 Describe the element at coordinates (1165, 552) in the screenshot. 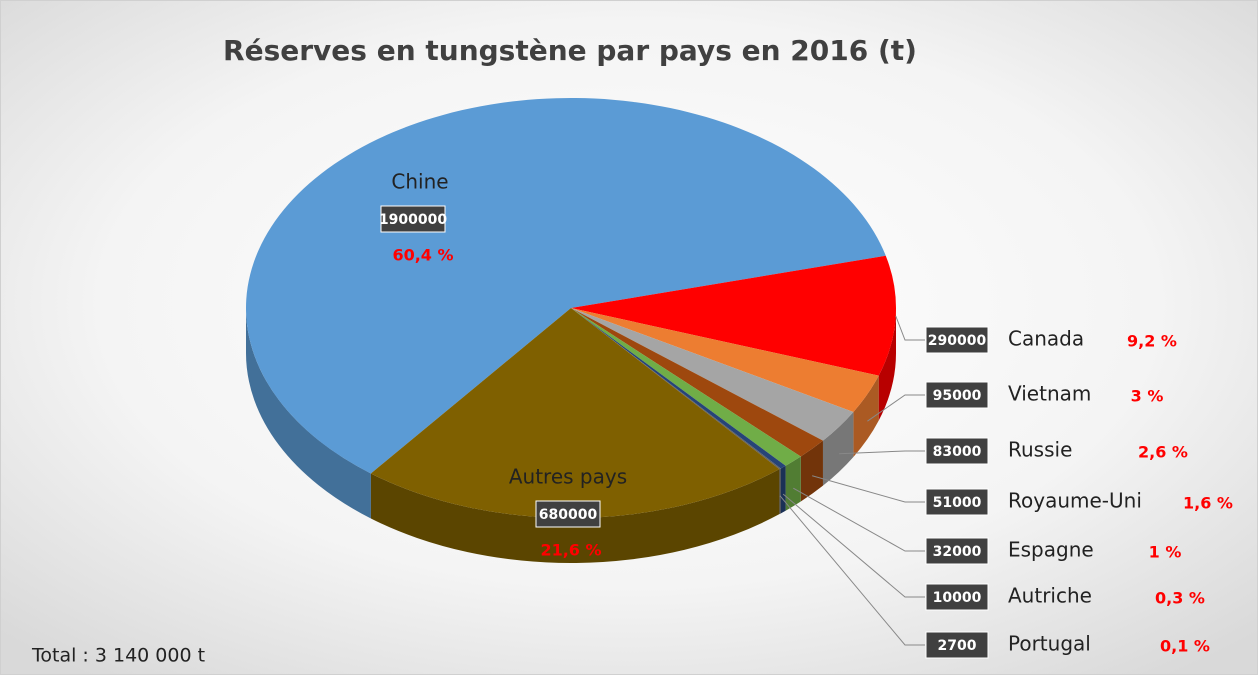

I see `percent-label: 1 %` at that location.